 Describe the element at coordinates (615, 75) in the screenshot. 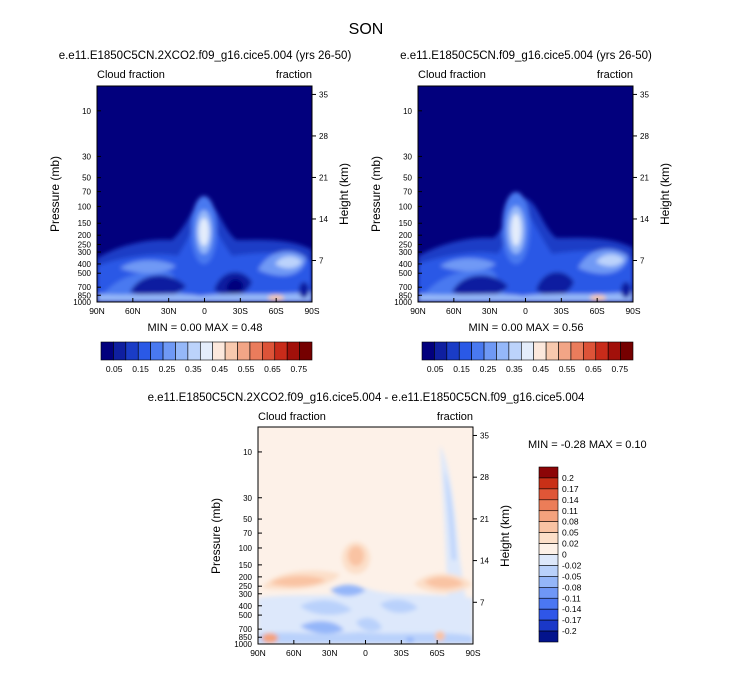

I see `panel-2-right-string: fraction` at that location.